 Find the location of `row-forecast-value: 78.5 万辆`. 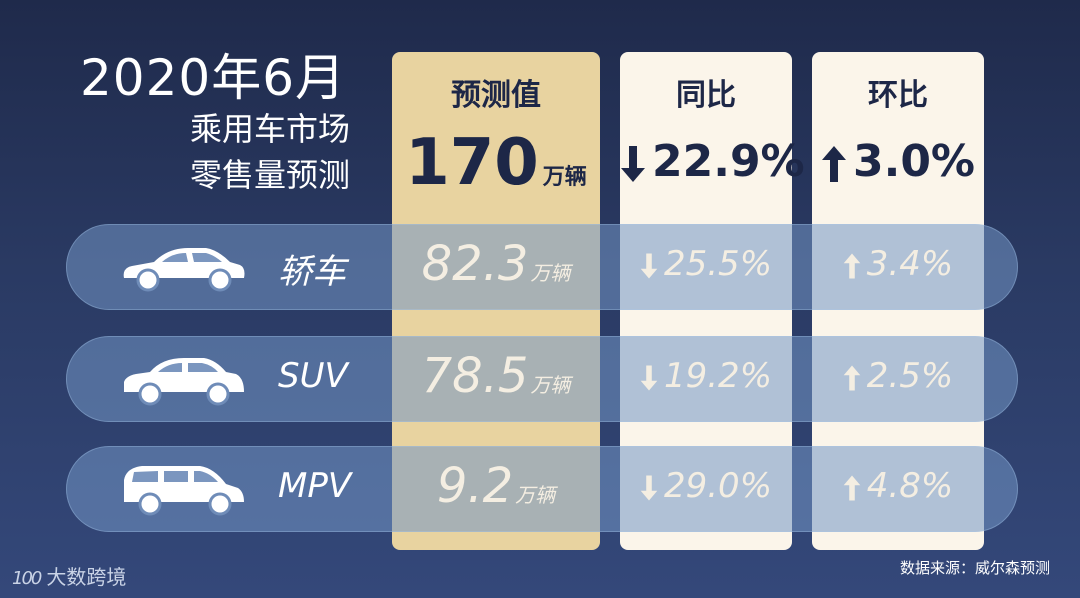

row-forecast-value: 78.5 万辆 is located at coordinates (496, 376).